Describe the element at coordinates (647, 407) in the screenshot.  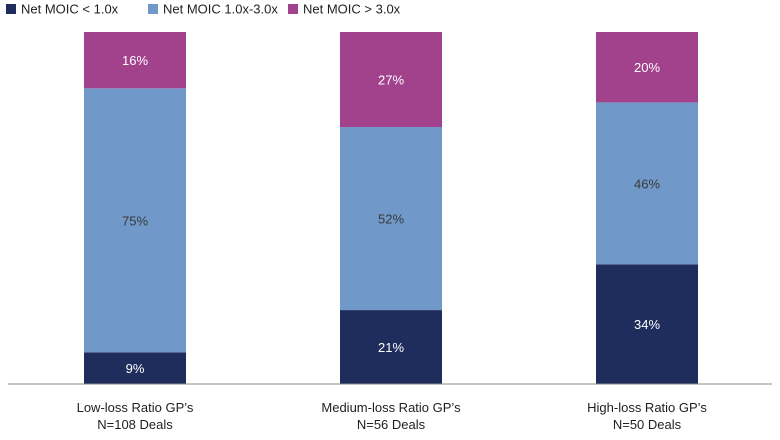
I see `category-label-3-line-1: High-loss Ratio GP’s` at that location.